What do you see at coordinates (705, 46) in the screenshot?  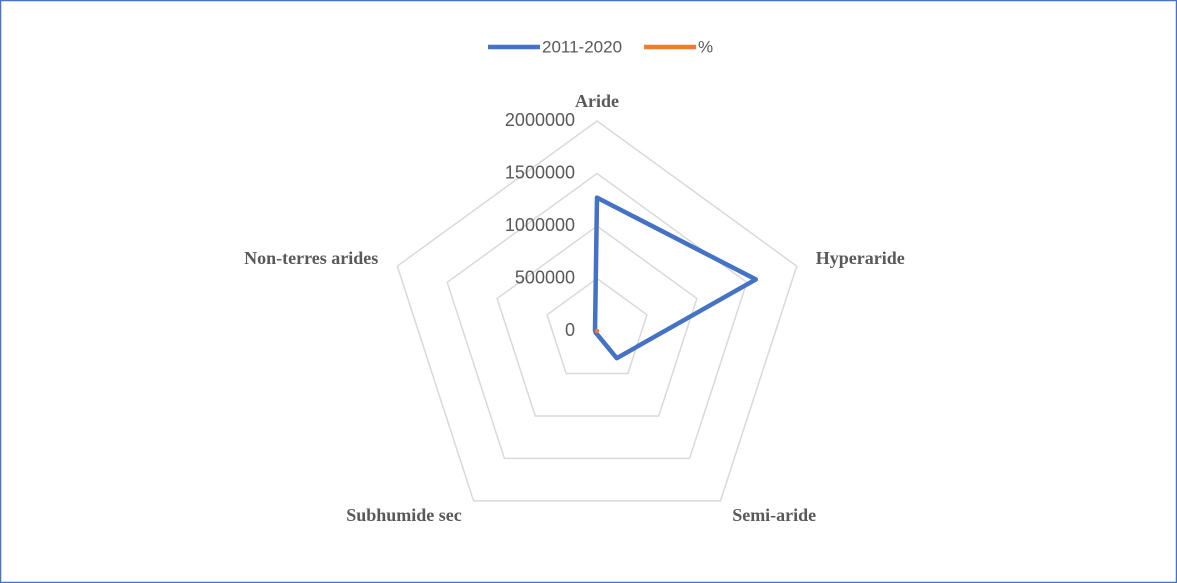 I see `legend-label: %` at bounding box center [705, 46].